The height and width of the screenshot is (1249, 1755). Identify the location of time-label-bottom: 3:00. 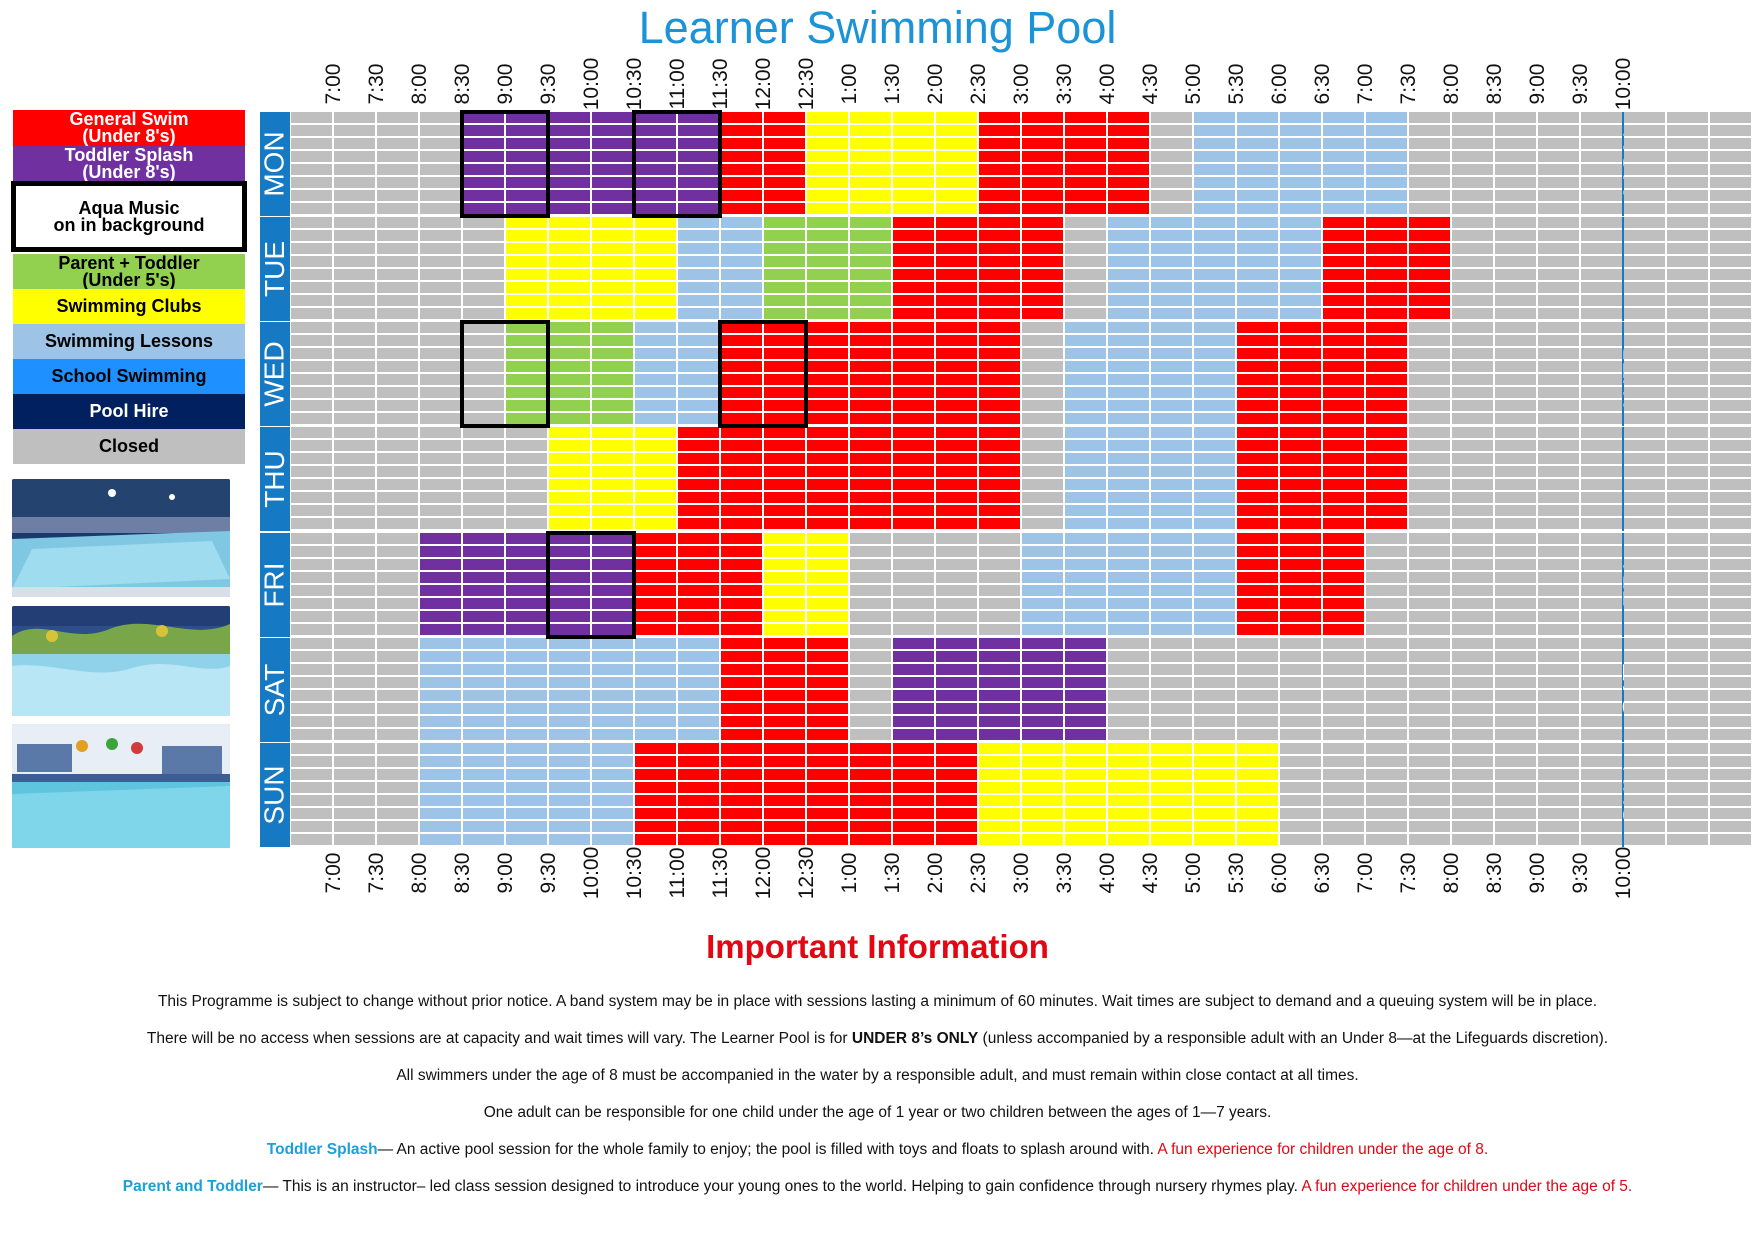
(1021, 873).